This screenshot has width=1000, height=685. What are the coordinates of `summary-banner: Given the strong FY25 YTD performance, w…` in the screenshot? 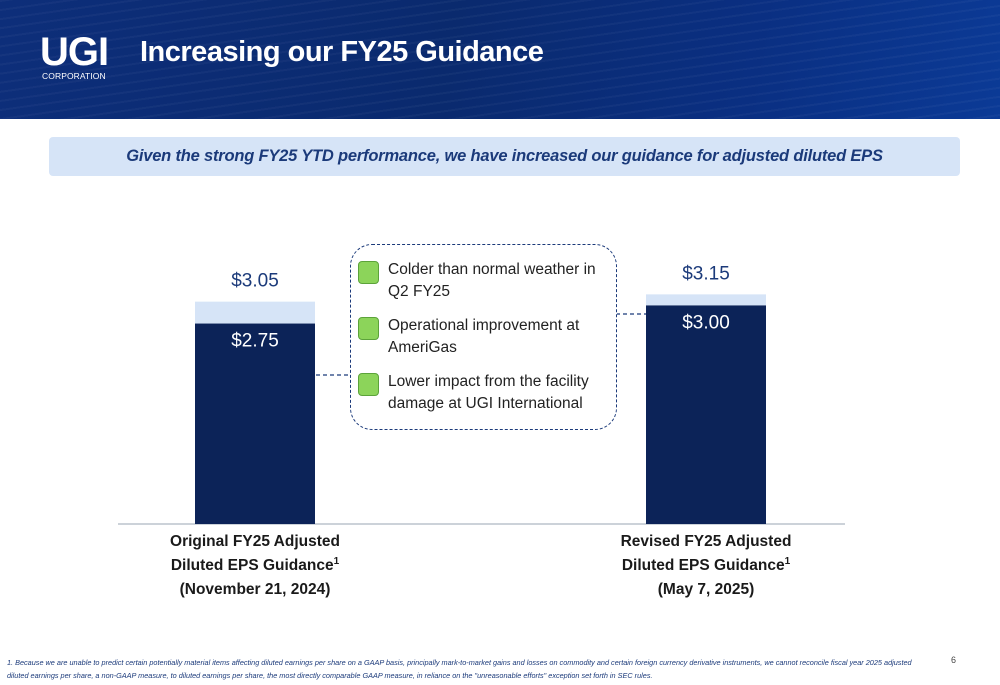 It's located at (504, 156).